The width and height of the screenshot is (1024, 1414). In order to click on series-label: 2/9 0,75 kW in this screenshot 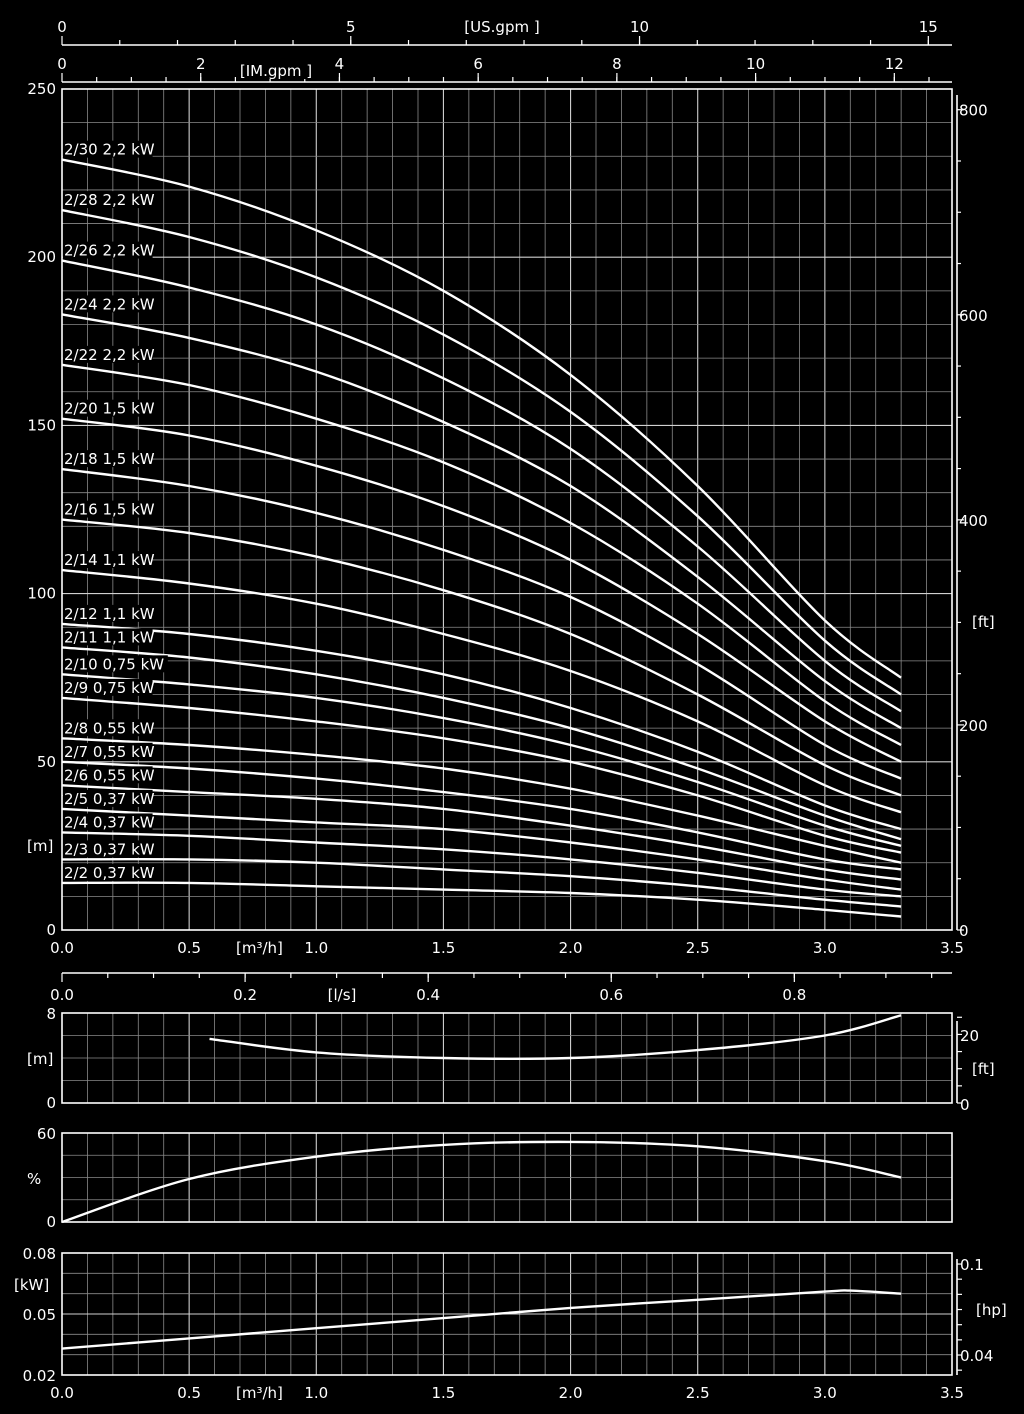, I will do `click(109, 688)`.